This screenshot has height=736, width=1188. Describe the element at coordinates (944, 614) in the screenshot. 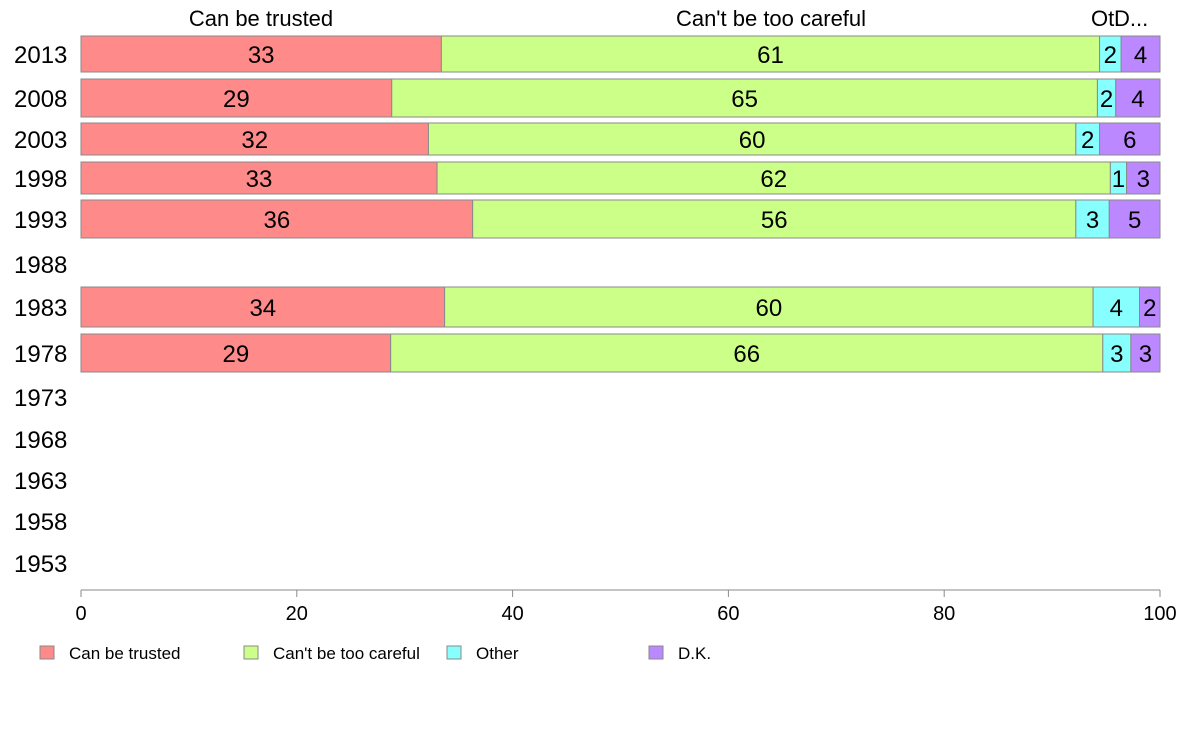

I see `x-tick-label-4: 80` at that location.